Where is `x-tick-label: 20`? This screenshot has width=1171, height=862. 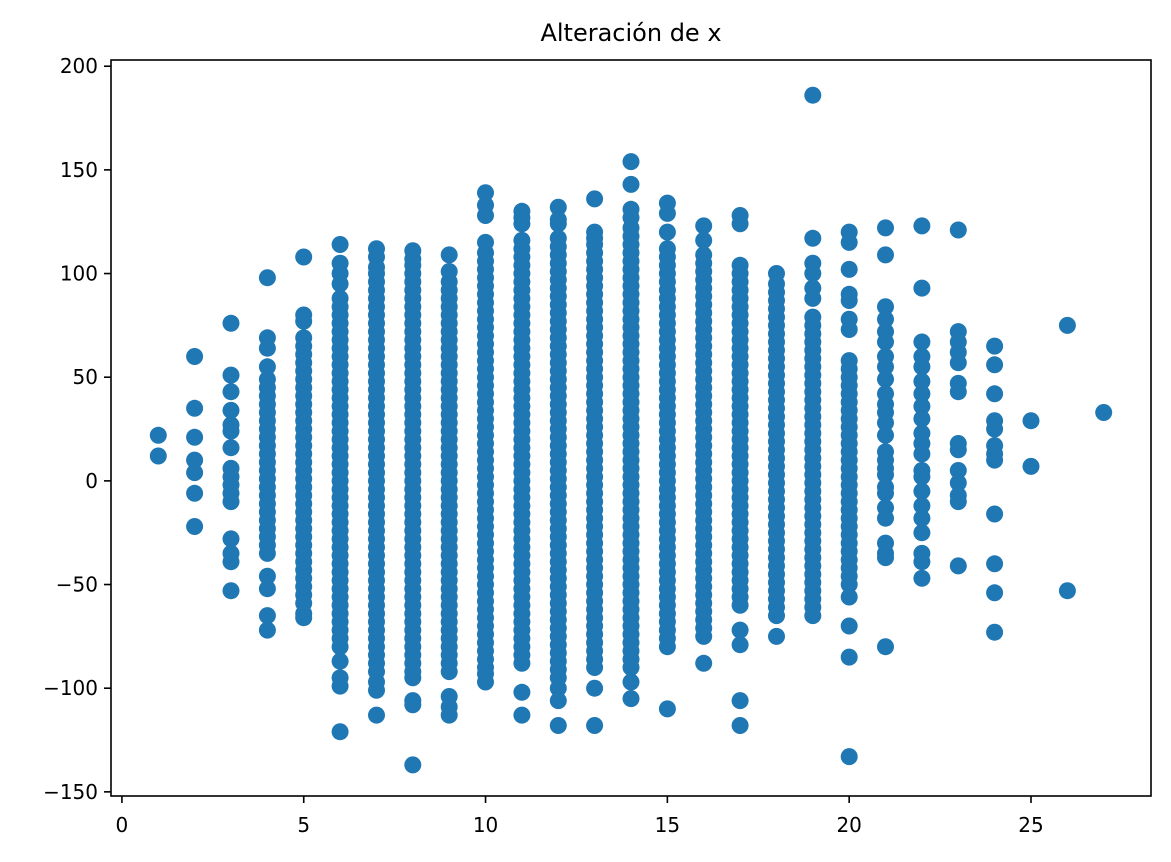 x-tick-label: 20 is located at coordinates (848, 825).